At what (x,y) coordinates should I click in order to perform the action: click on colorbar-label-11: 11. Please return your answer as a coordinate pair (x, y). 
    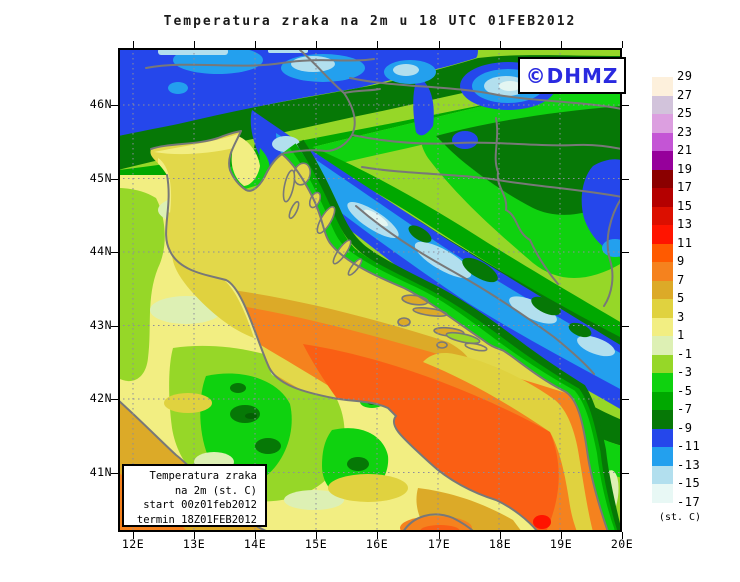
    Looking at the image, I should click on (685, 242).